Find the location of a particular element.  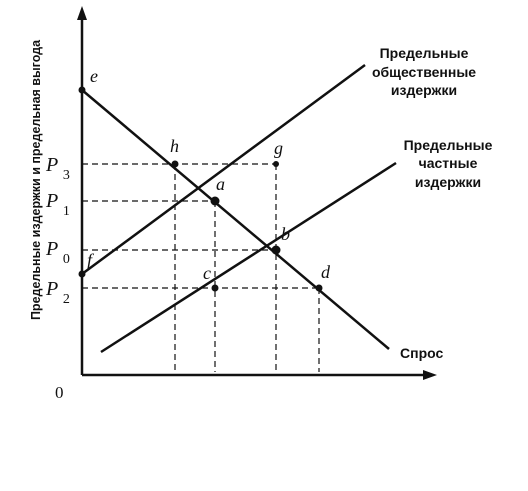

x-axis-arrowhead is located at coordinates (430, 375).